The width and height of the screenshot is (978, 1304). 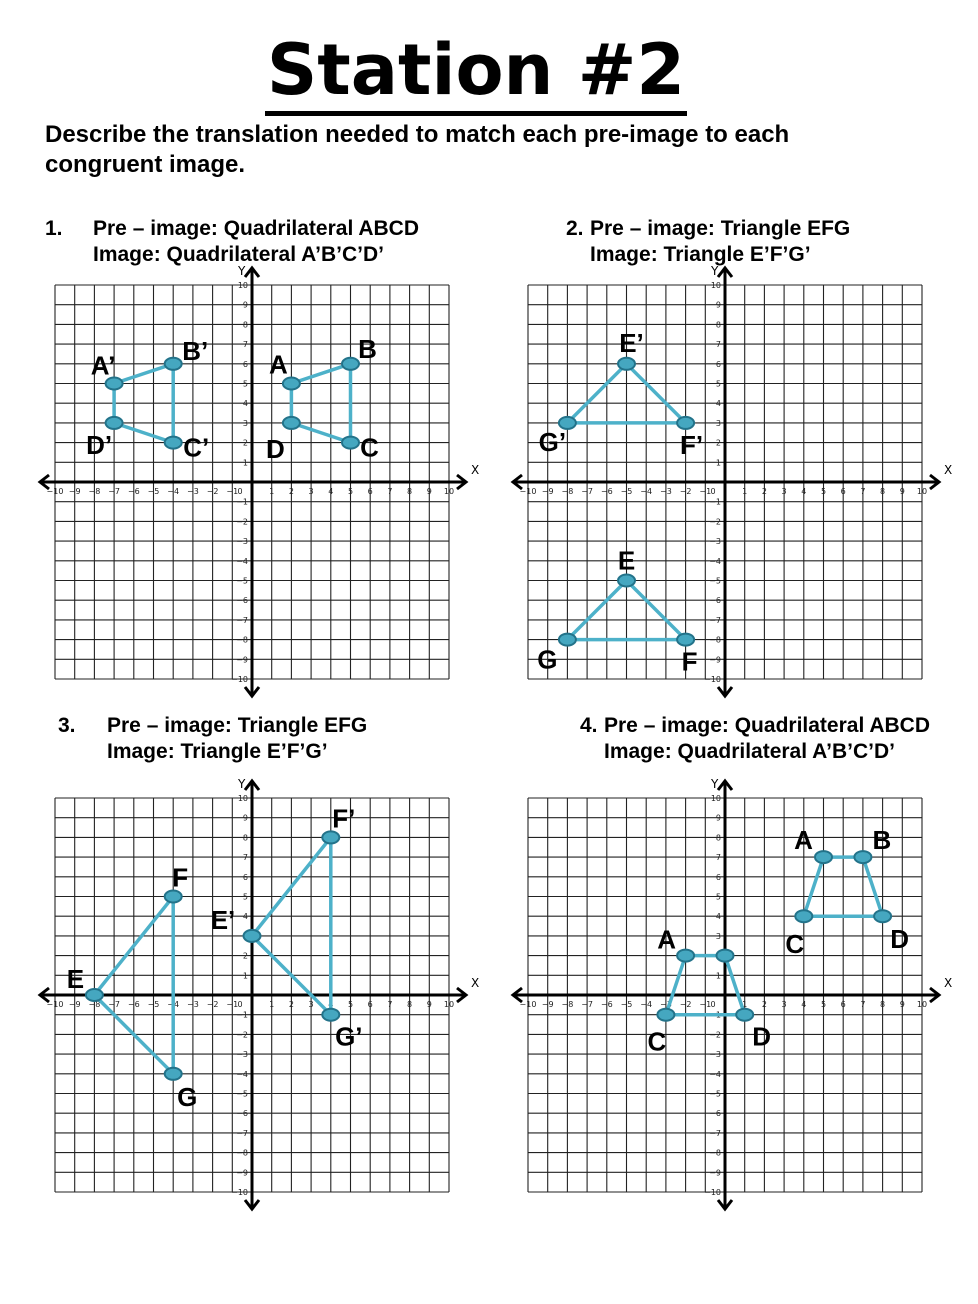 I want to click on y-tick-label: −7, so click(x=242, y=1133).